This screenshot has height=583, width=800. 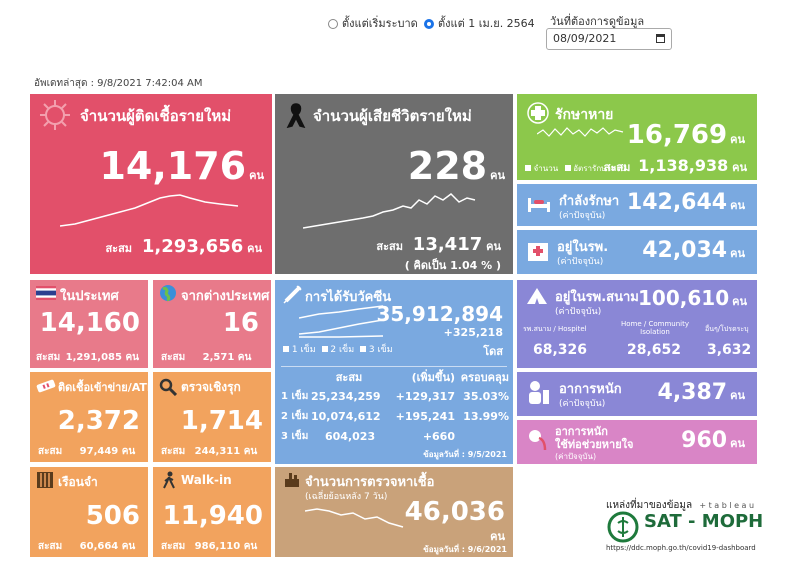 What do you see at coordinates (45, 480) in the screenshot?
I see `jail-icon` at bounding box center [45, 480].